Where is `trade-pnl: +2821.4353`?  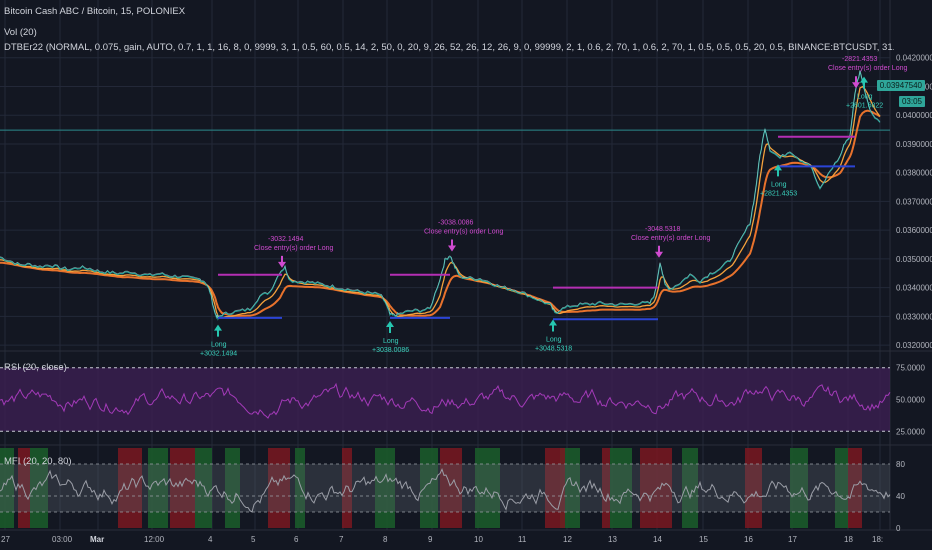 trade-pnl: +2821.4353 is located at coordinates (778, 193).